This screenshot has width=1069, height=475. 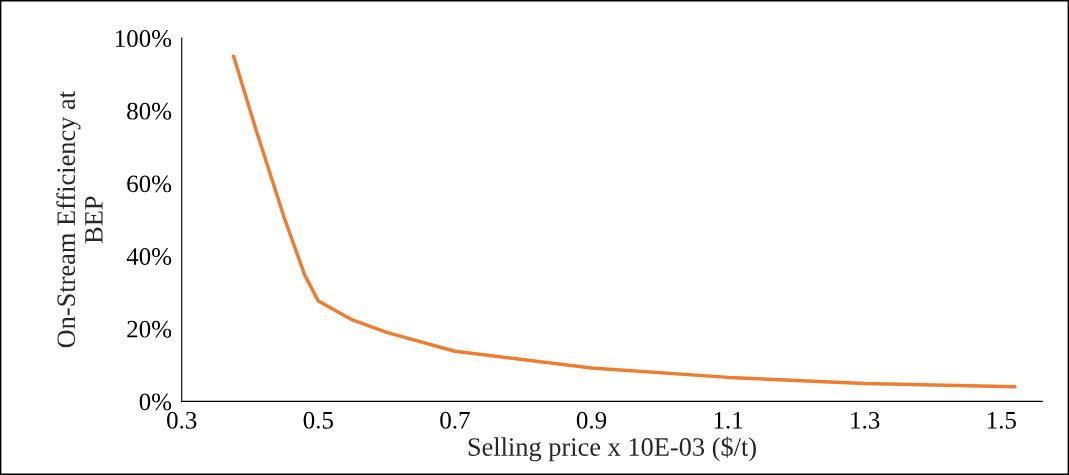 What do you see at coordinates (143, 38) in the screenshot?
I see `y-tick-label: 100%` at bounding box center [143, 38].